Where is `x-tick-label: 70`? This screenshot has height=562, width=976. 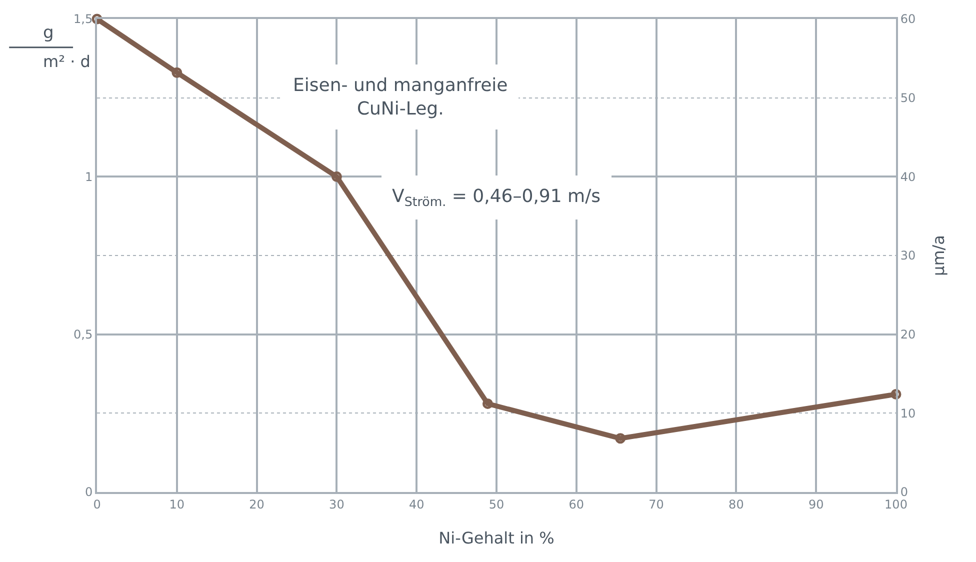
x-tick-label: 70 is located at coordinates (656, 504).